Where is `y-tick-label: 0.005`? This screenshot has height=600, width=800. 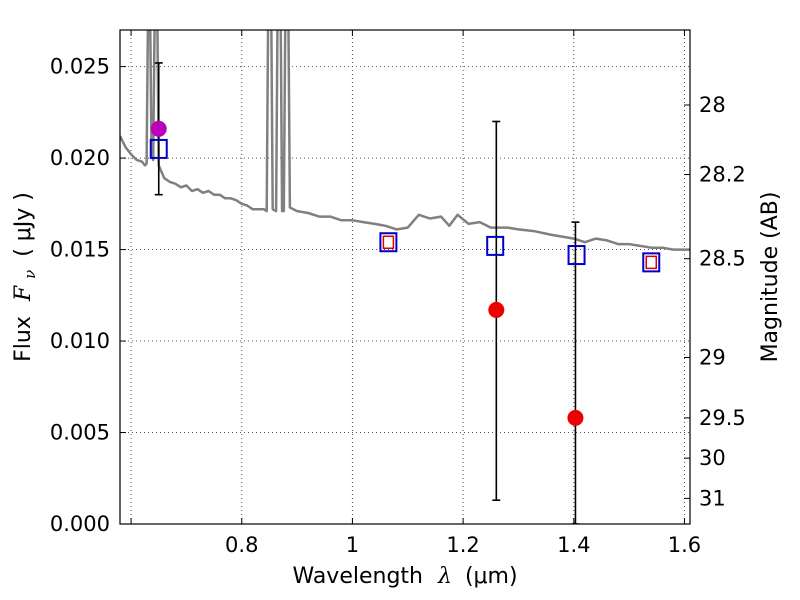
y-tick-label: 0.005 is located at coordinates (80, 433).